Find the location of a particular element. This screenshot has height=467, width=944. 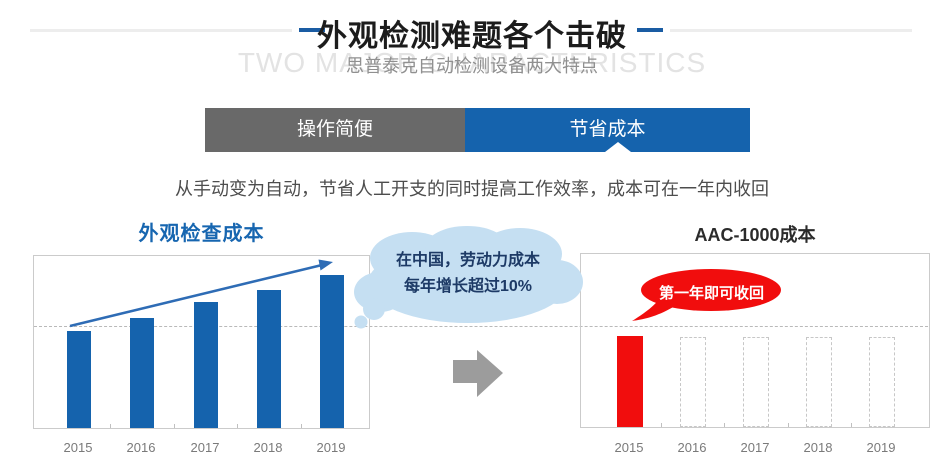

cloud-line-1: 在中国，劳动力成本 is located at coordinates (467, 260).